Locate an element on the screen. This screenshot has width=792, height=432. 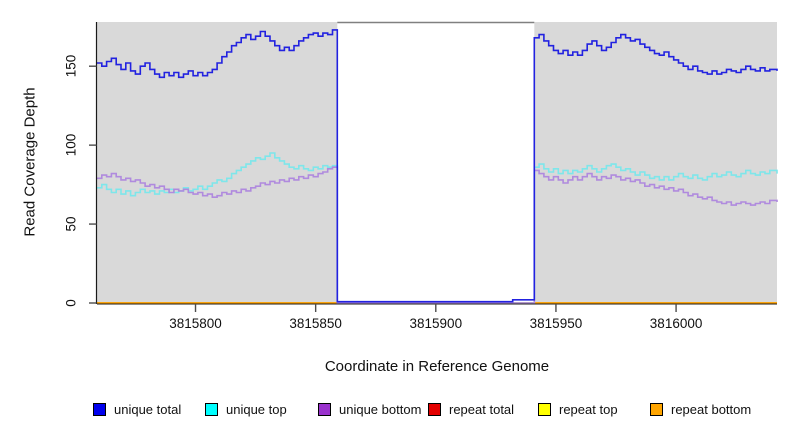
legend-swatch-repeat-top is located at coordinates (544, 409).